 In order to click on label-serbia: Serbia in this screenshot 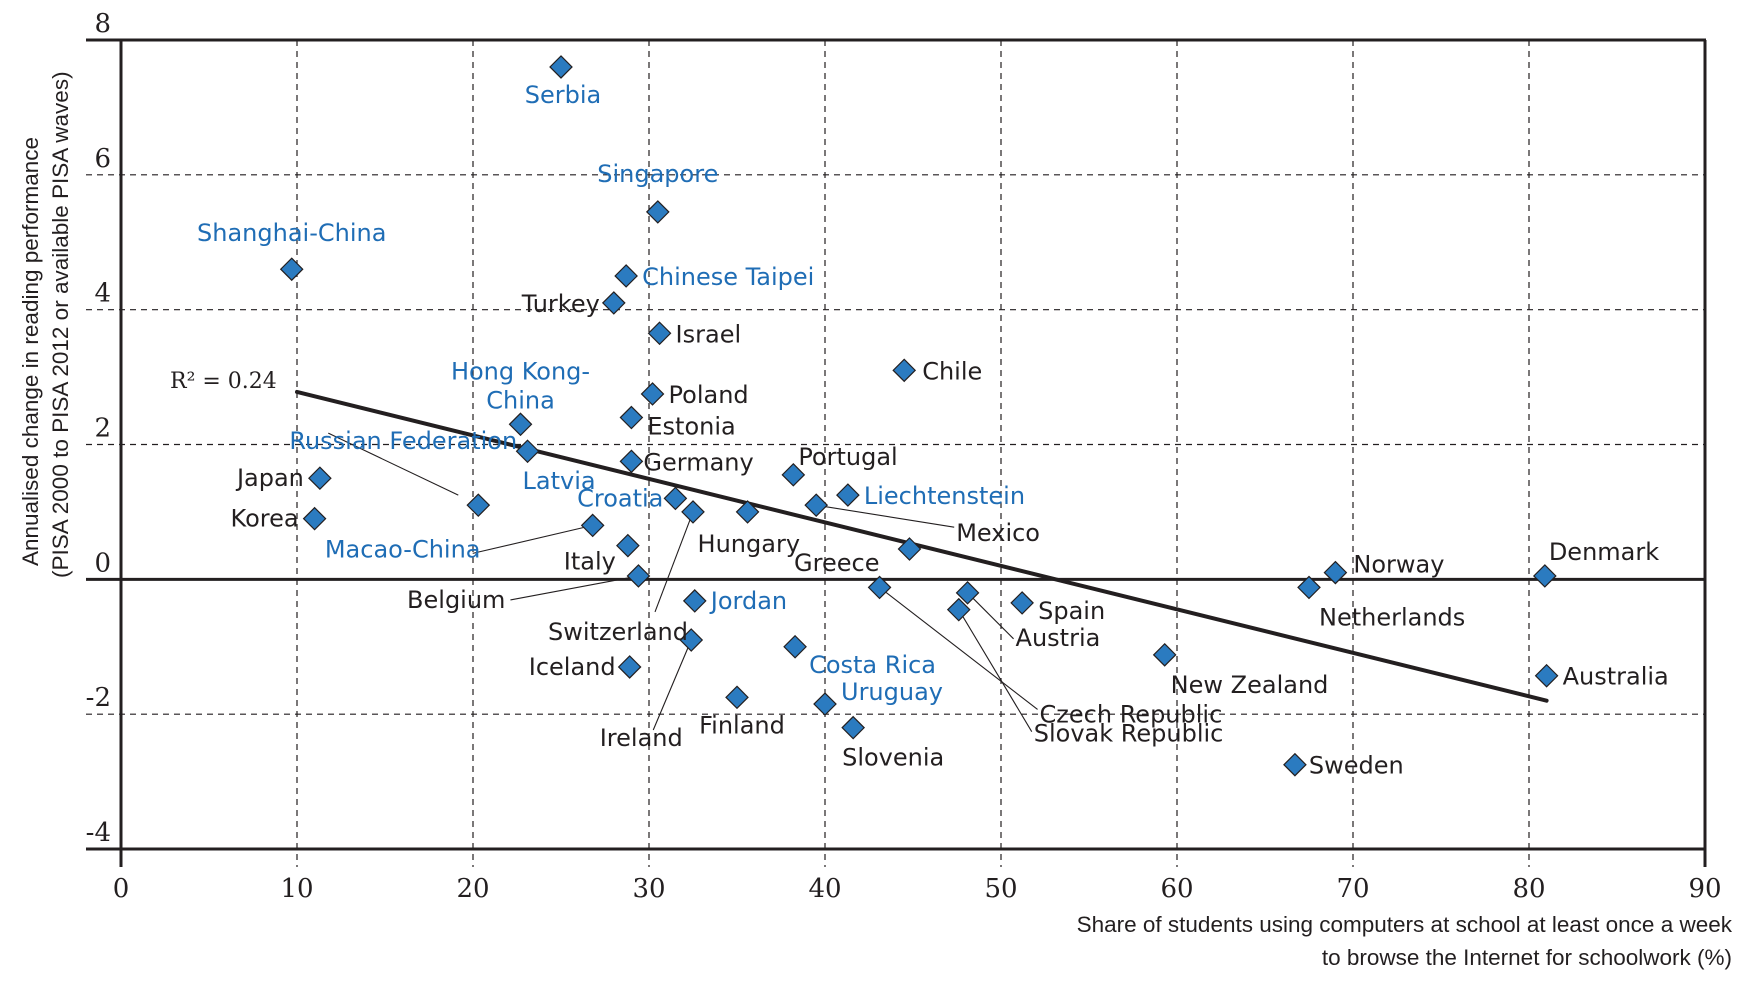, I will do `click(563, 95)`.